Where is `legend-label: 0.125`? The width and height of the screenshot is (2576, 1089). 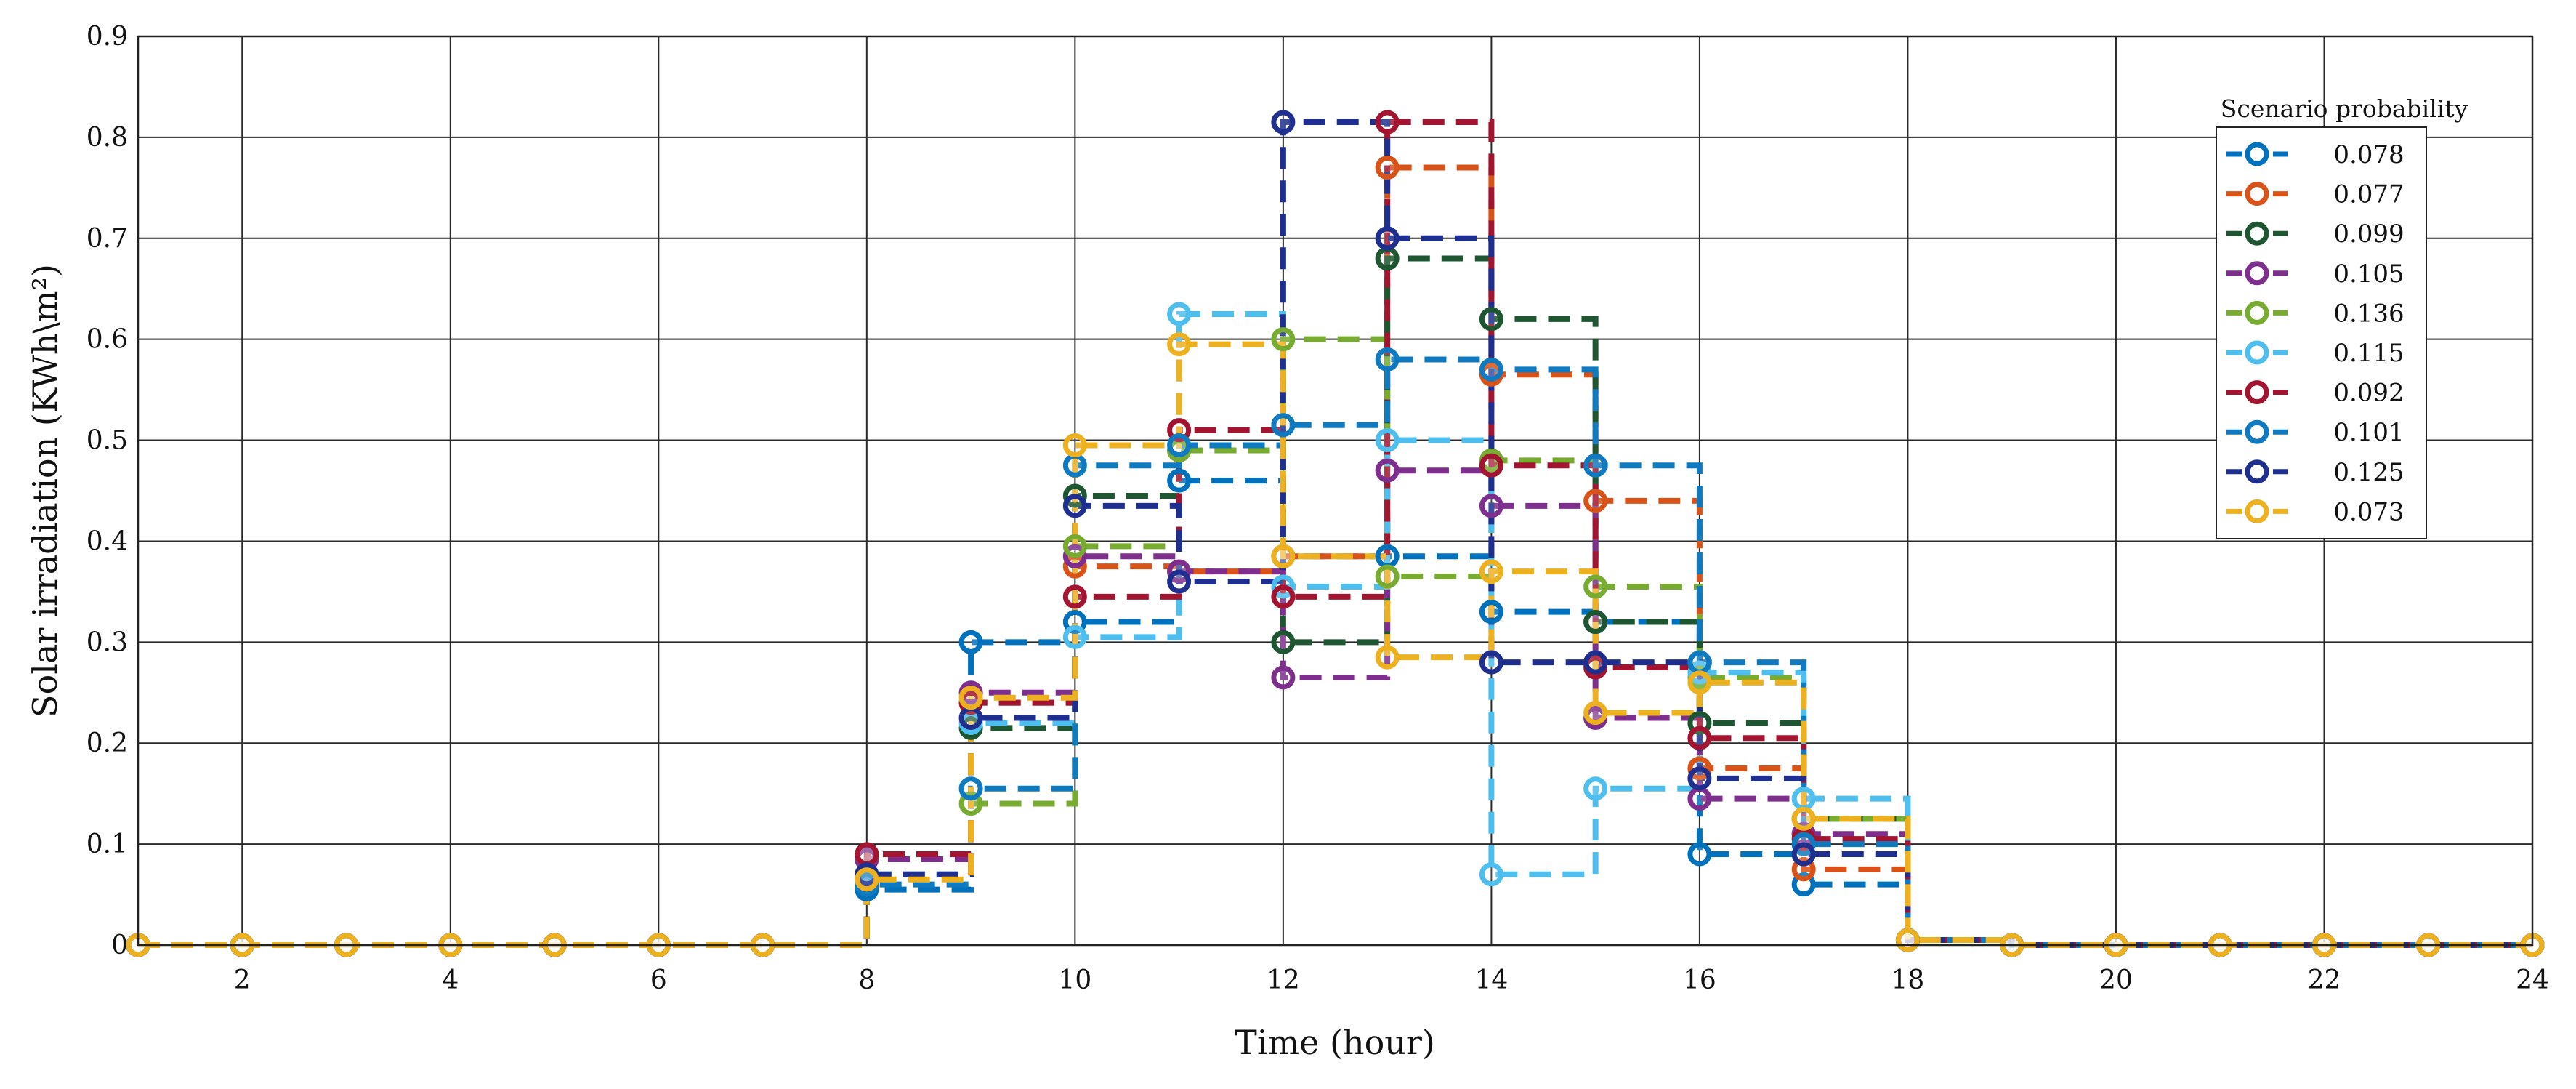
legend-label: 0.125 is located at coordinates (2369, 472).